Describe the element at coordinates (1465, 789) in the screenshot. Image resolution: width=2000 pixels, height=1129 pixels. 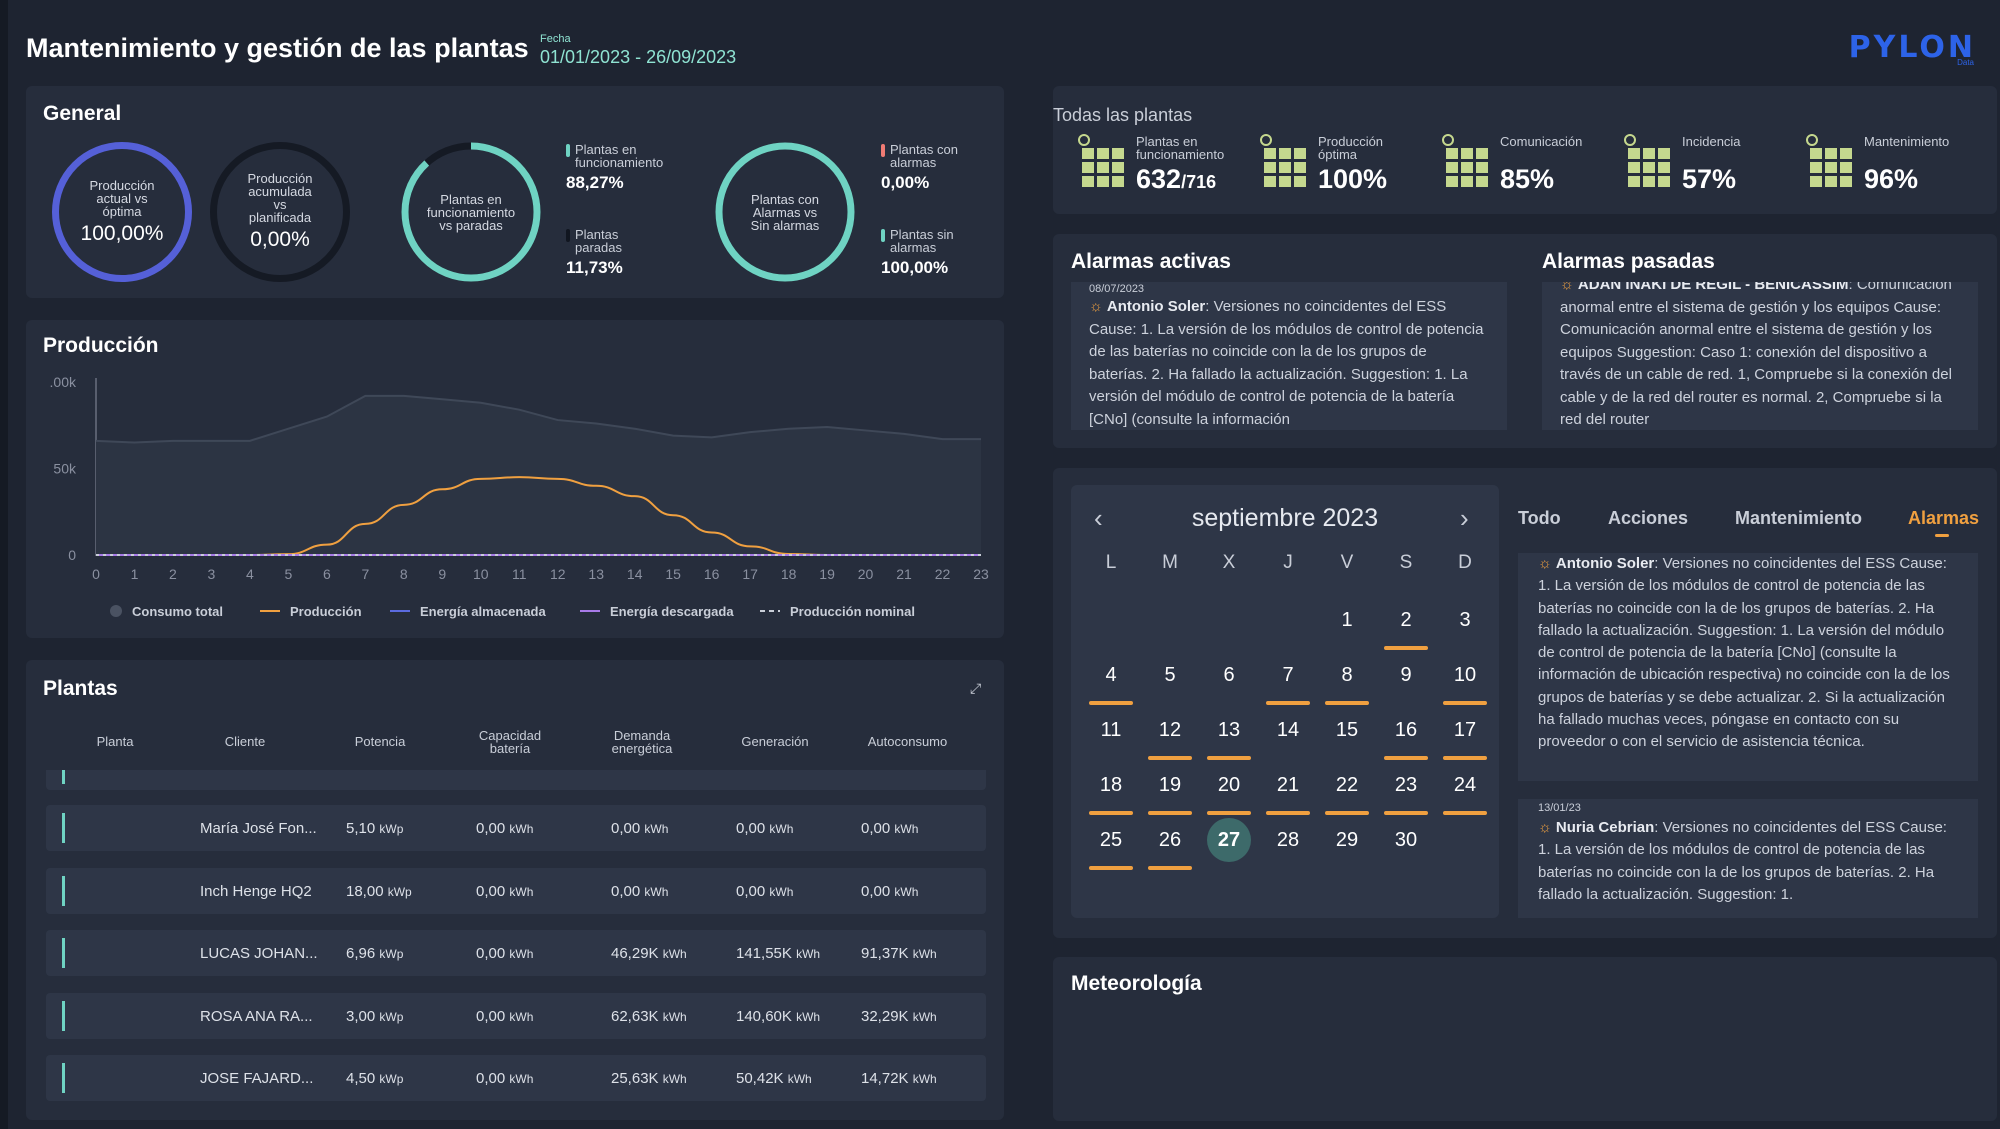
I see `calendar-day: 24` at that location.